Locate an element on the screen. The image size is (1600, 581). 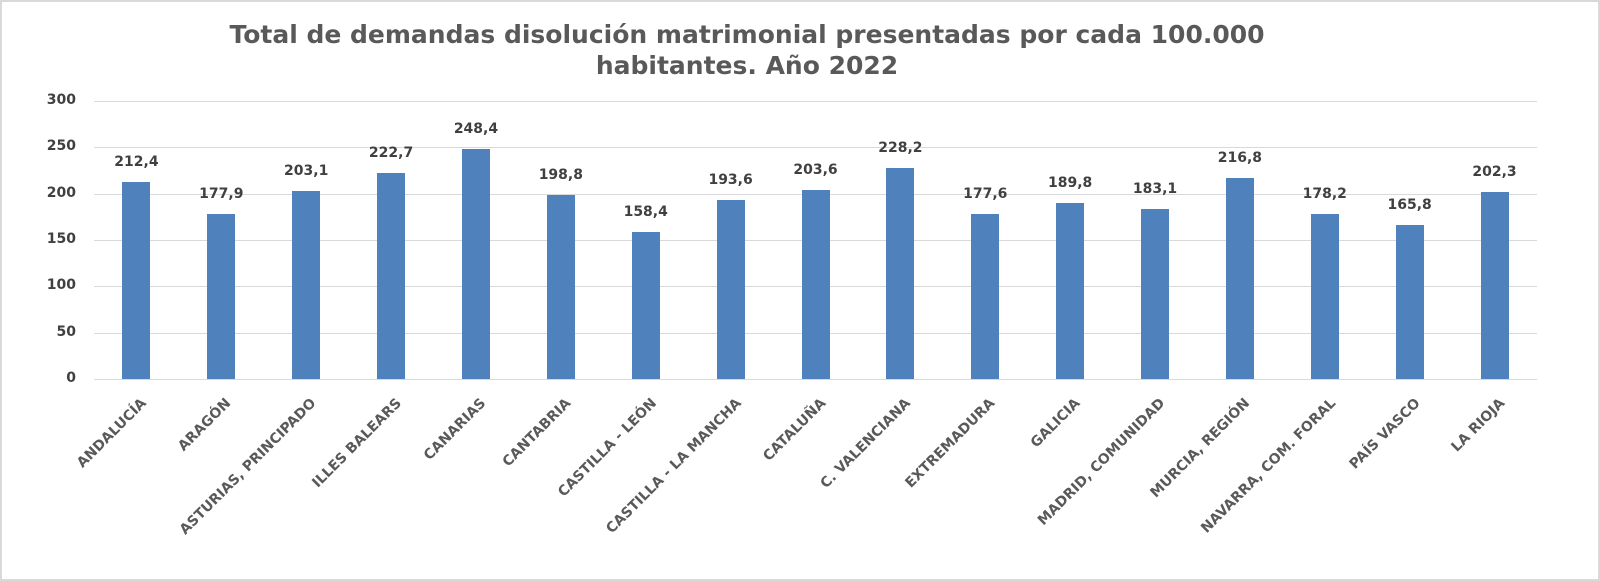
data-label: 203,1 is located at coordinates (306, 170).